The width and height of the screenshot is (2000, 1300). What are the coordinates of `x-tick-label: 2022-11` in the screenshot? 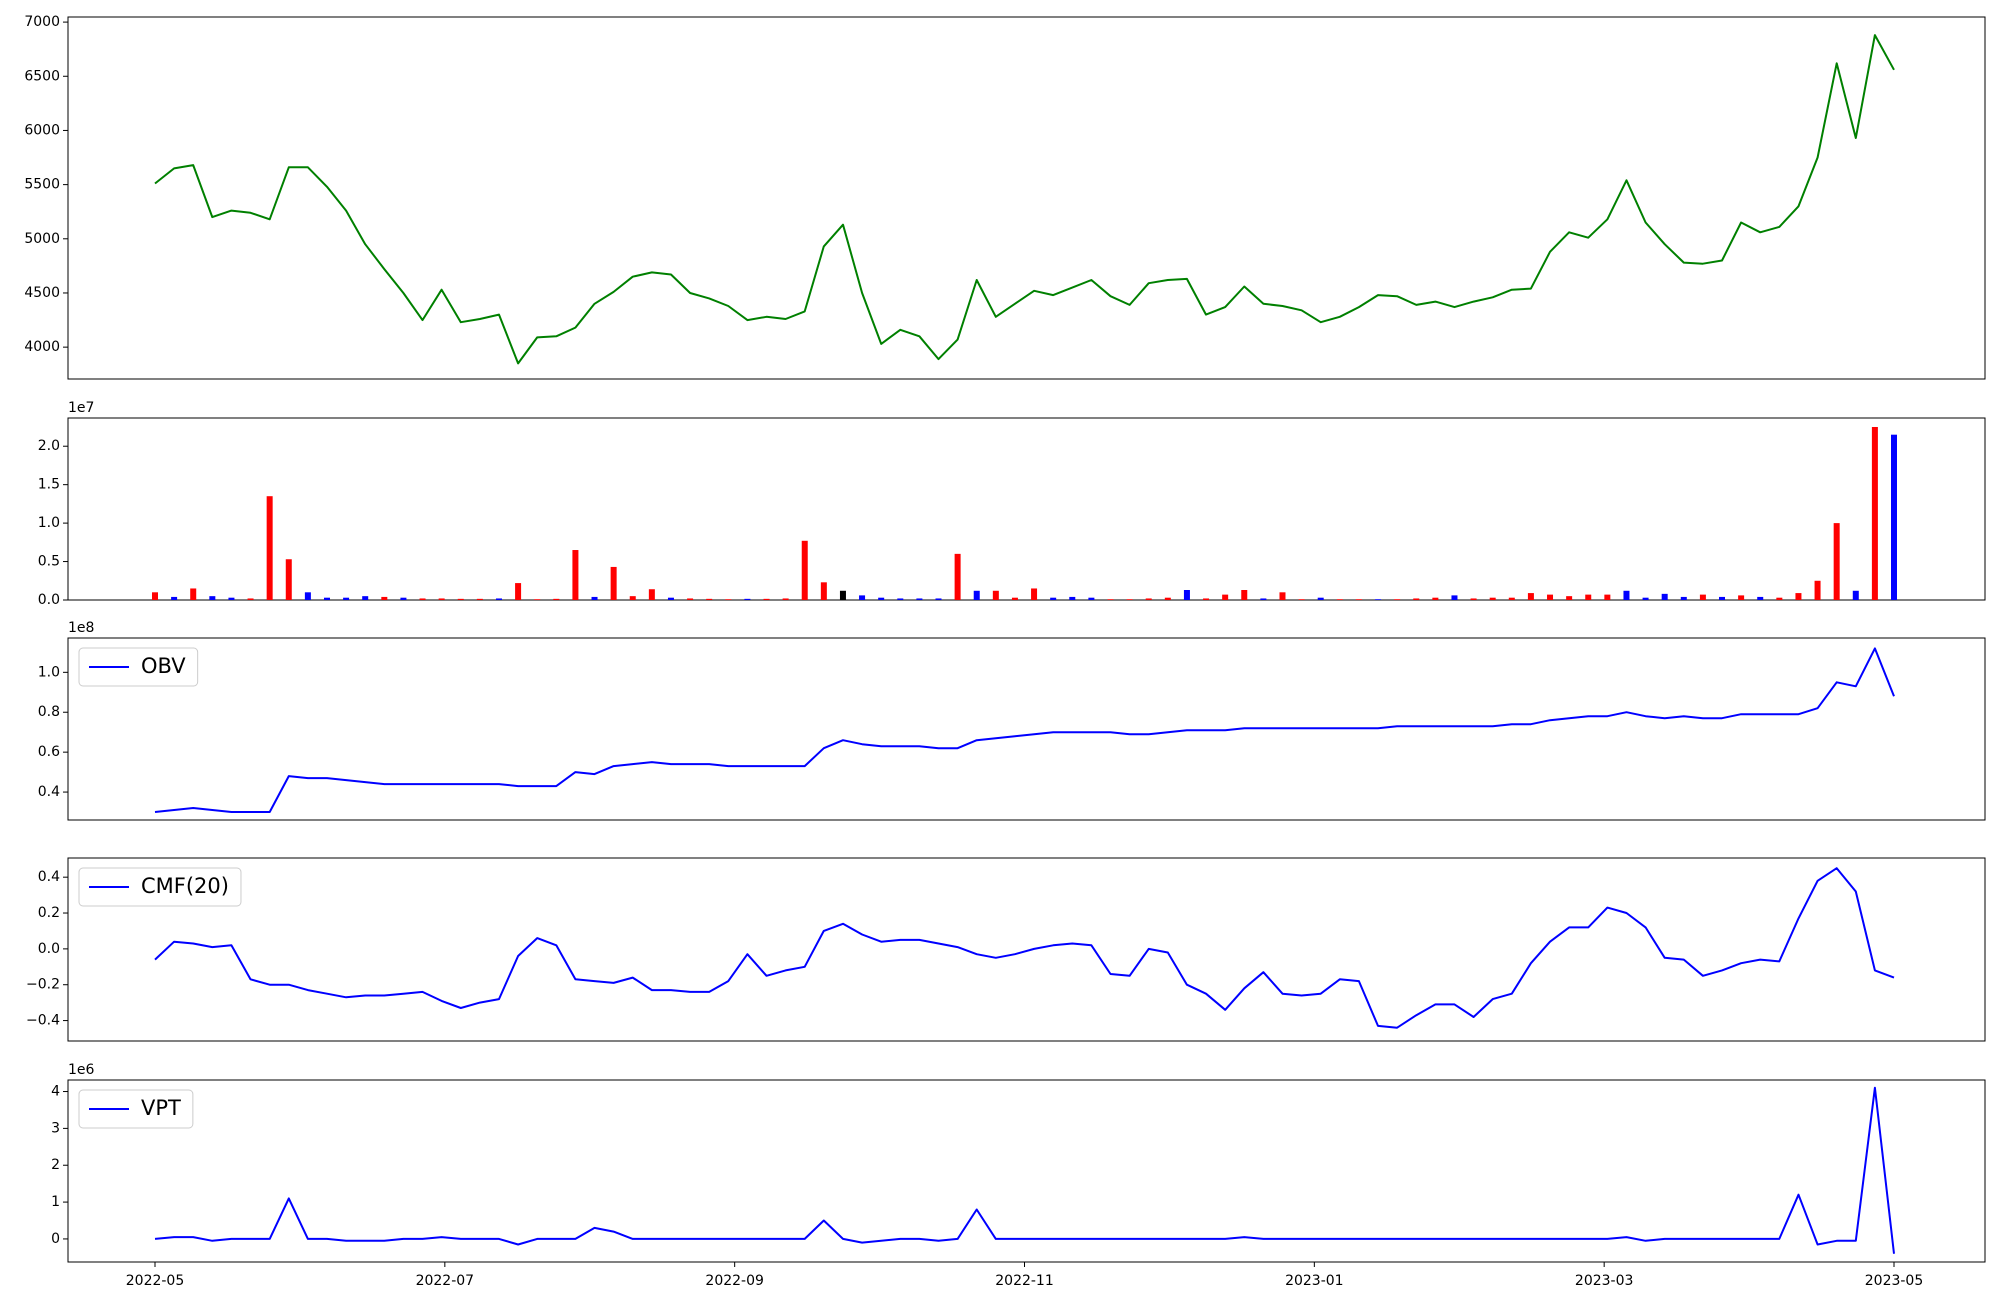 It's located at (1024, 1281).